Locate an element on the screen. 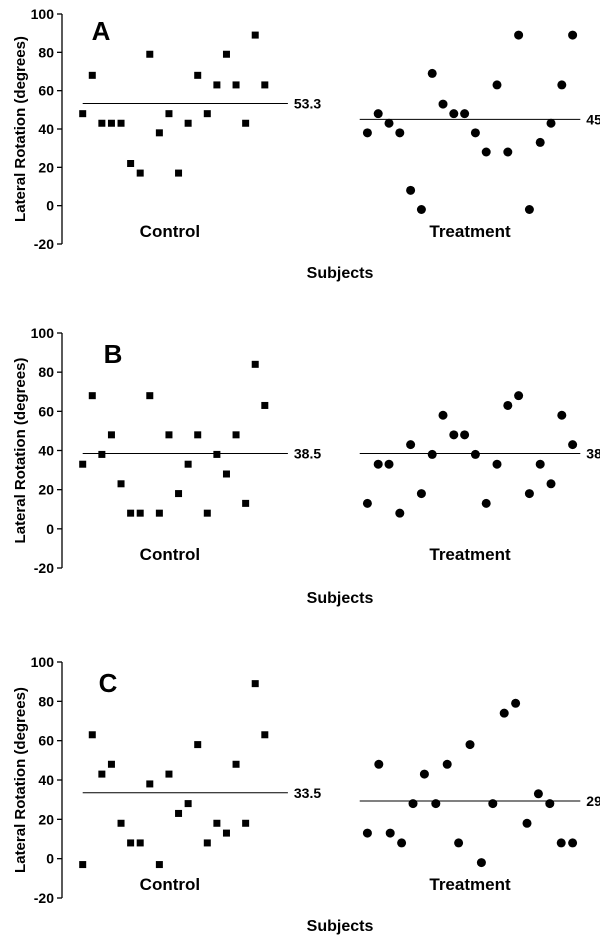 The height and width of the screenshot is (940, 600). treatment-mean-label: 29.3 is located at coordinates (593, 801).